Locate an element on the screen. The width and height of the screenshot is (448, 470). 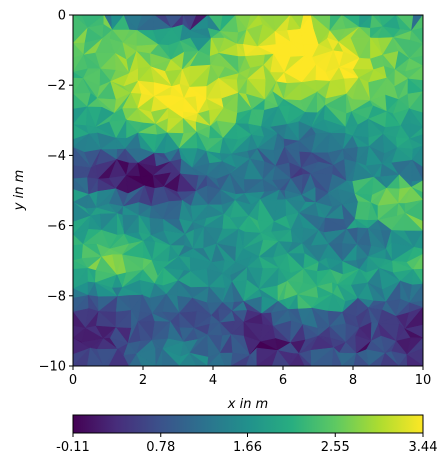
colorbar-tick-label: 0.78 is located at coordinates (160, 447).